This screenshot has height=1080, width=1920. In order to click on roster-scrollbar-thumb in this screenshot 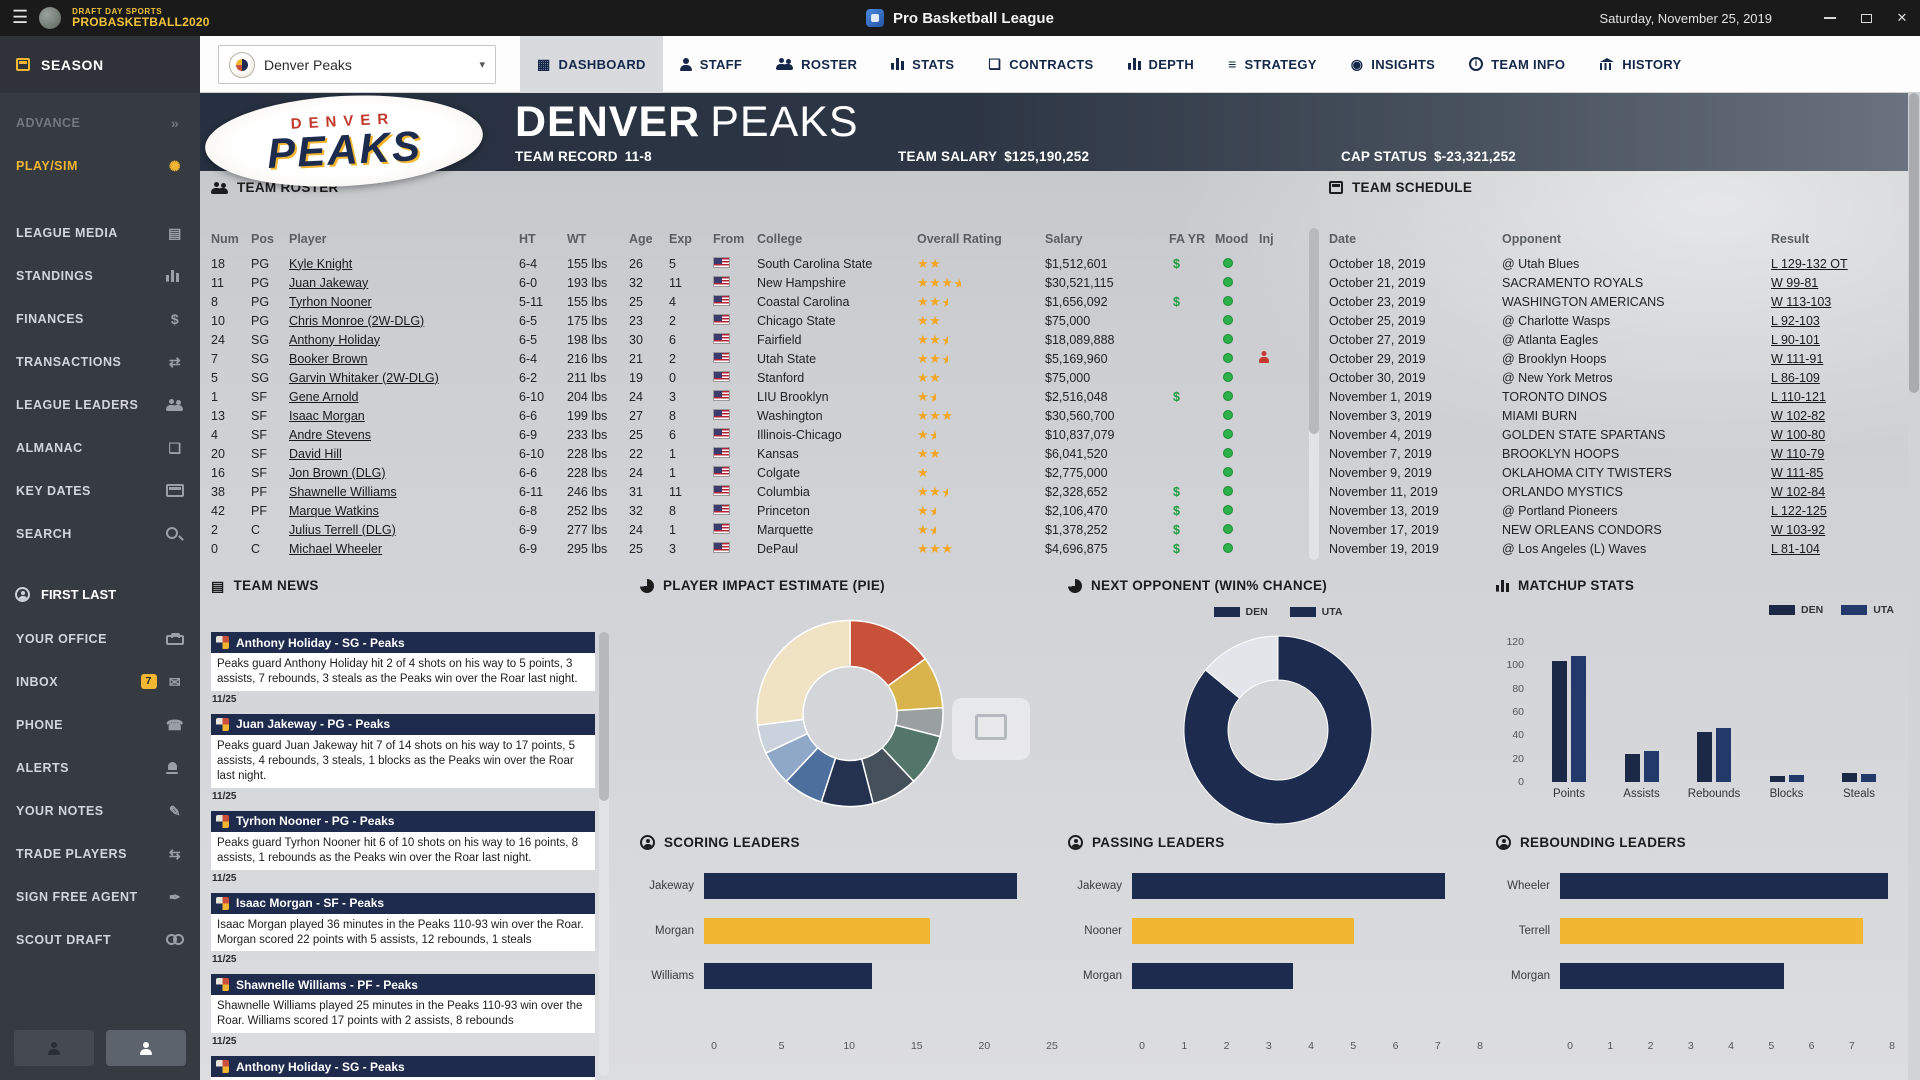, I will do `click(1314, 331)`.